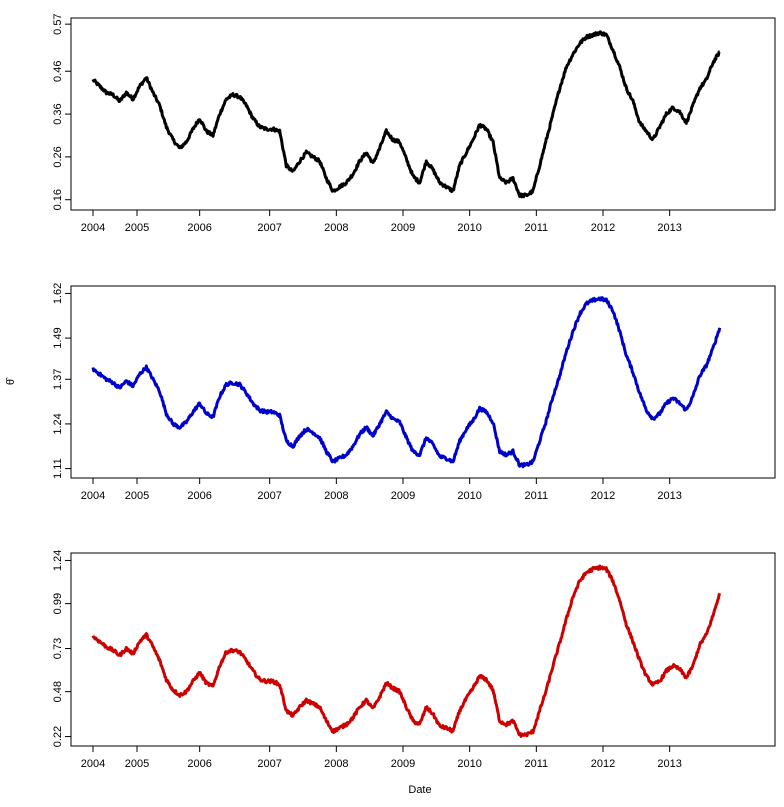 Image resolution: width=784 pixels, height=807 pixels. What do you see at coordinates (58, 379) in the screenshot?
I see `y-tick-label: 1.37` at bounding box center [58, 379].